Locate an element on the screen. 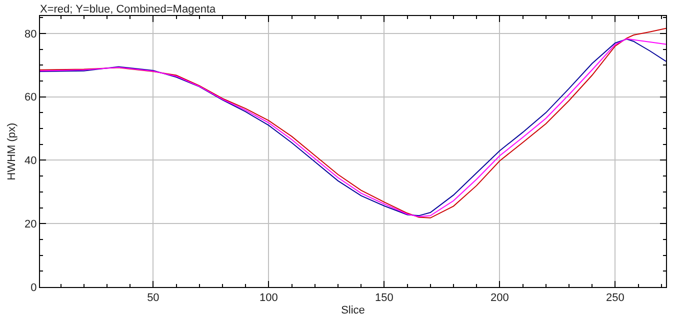 This screenshot has height=325, width=683. y-tick-label: 80 is located at coordinates (30, 34).